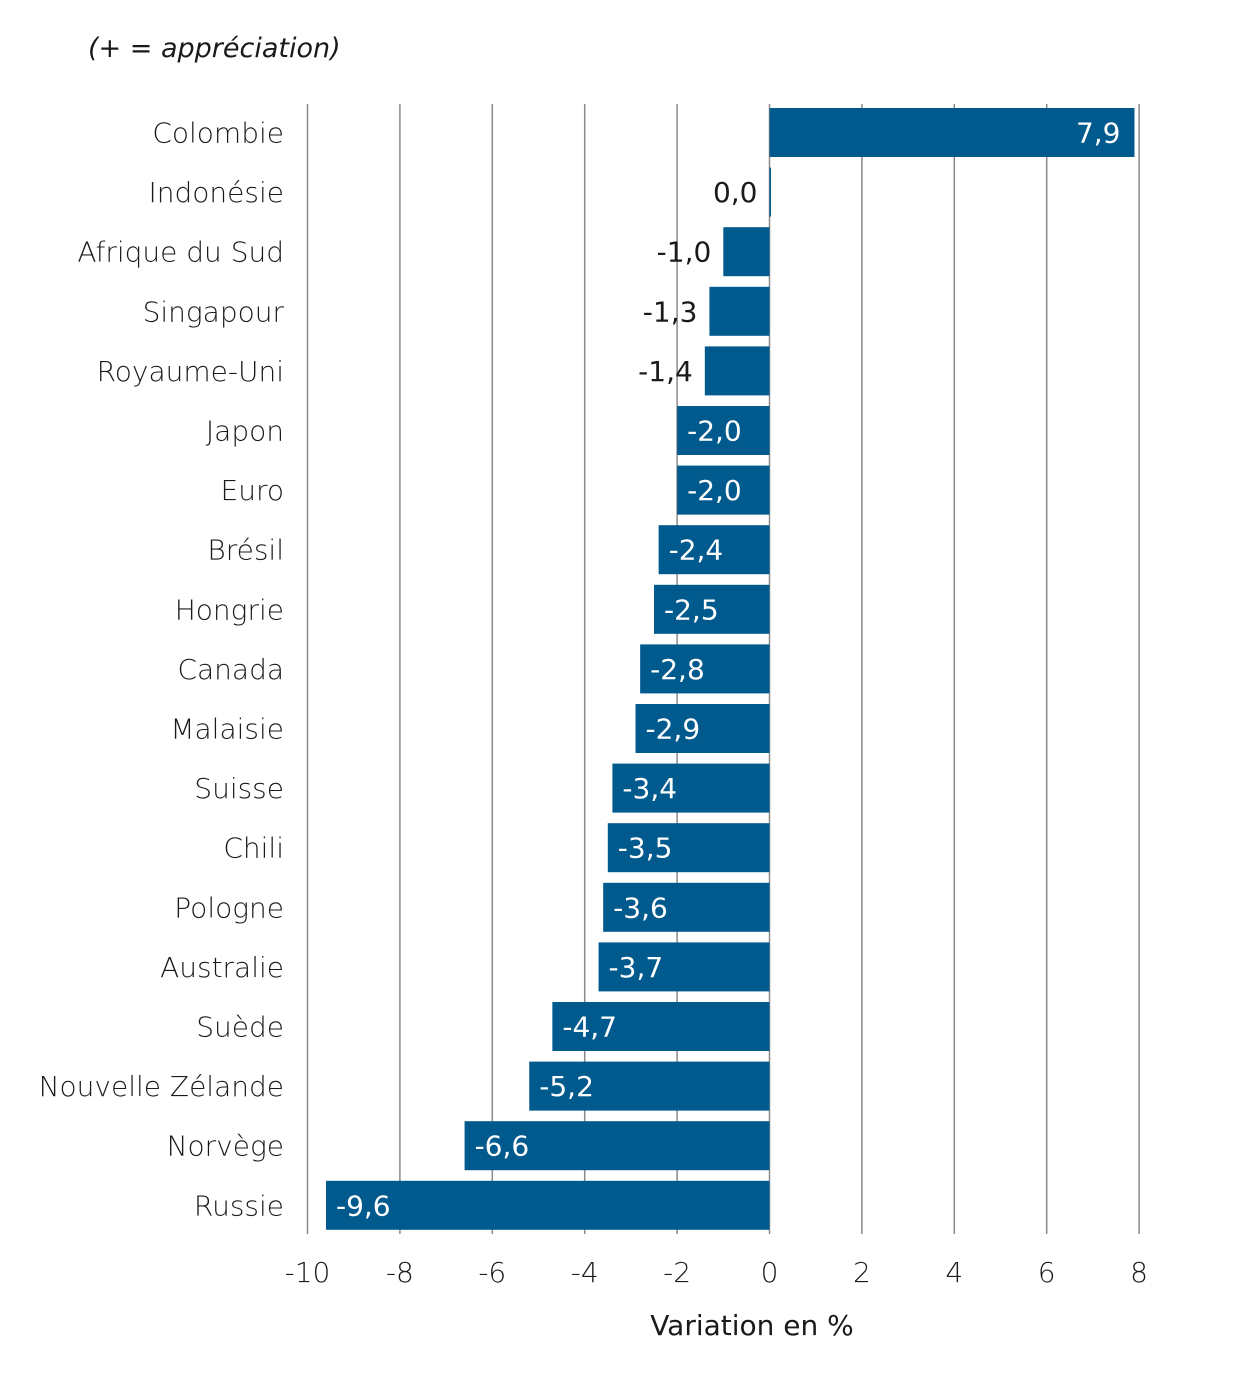 Image resolution: width=1238 pixels, height=1376 pixels. What do you see at coordinates (735, 192) in the screenshot?
I see `data-label: 0,0` at bounding box center [735, 192].